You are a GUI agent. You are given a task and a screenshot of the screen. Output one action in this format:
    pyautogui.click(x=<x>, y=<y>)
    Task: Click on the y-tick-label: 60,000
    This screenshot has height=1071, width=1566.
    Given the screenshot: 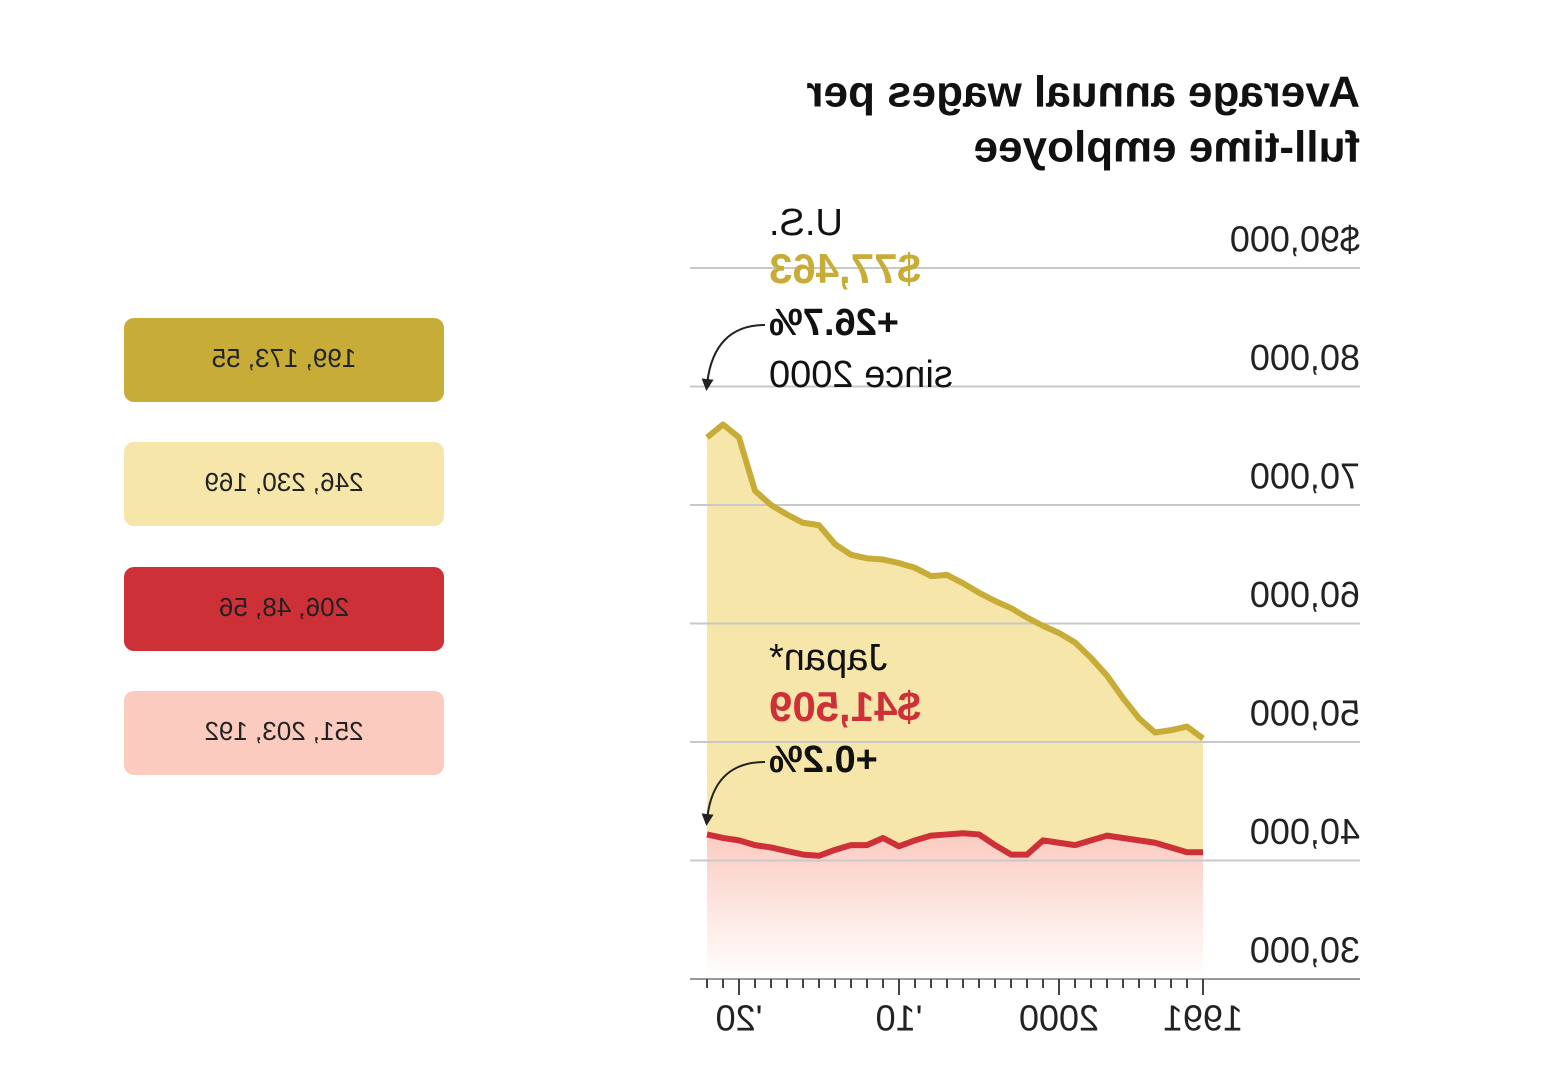 What is the action you would take?
    pyautogui.click(x=1305, y=594)
    